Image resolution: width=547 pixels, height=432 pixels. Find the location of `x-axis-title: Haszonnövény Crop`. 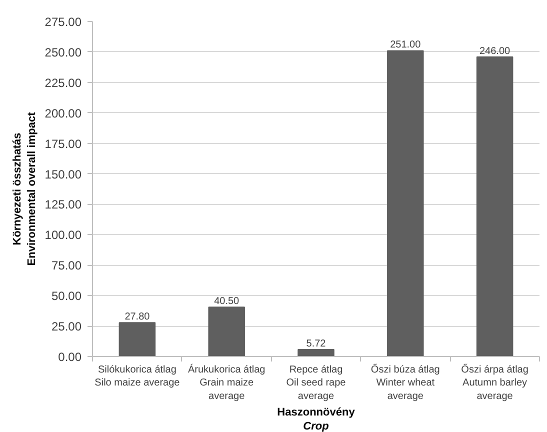

x-axis-title: Haszonnövény Crop is located at coordinates (316, 419).